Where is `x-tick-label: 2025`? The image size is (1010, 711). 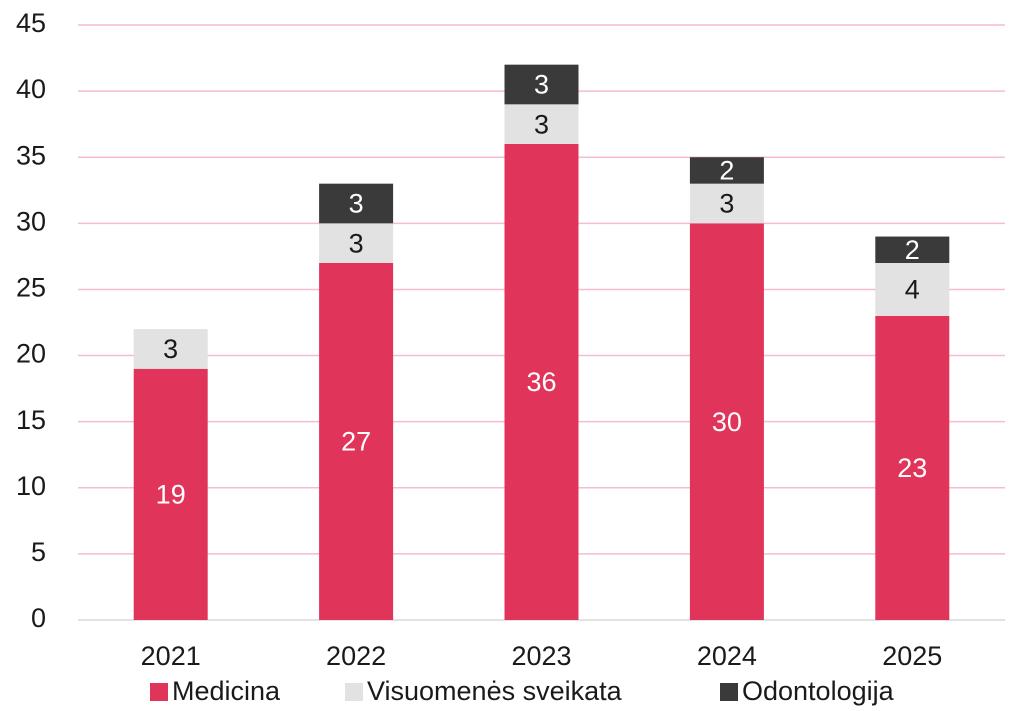 x-tick-label: 2025 is located at coordinates (912, 656).